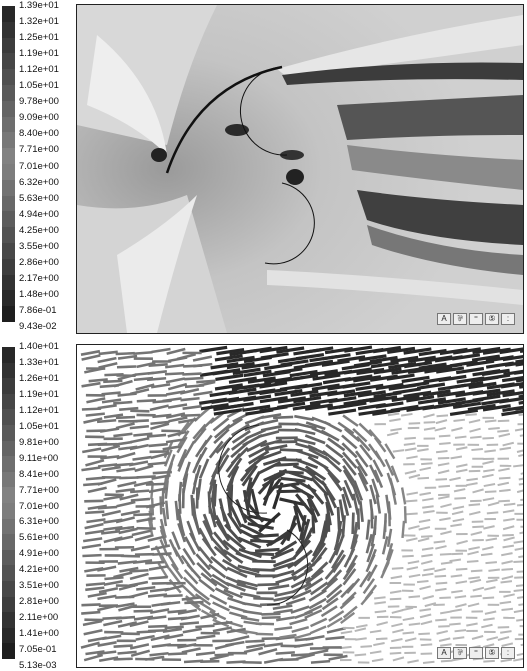 Image resolution: width=527 pixels, height=671 pixels. I want to click on colorbar-tick-label: 4.94e+00, so click(39, 215).